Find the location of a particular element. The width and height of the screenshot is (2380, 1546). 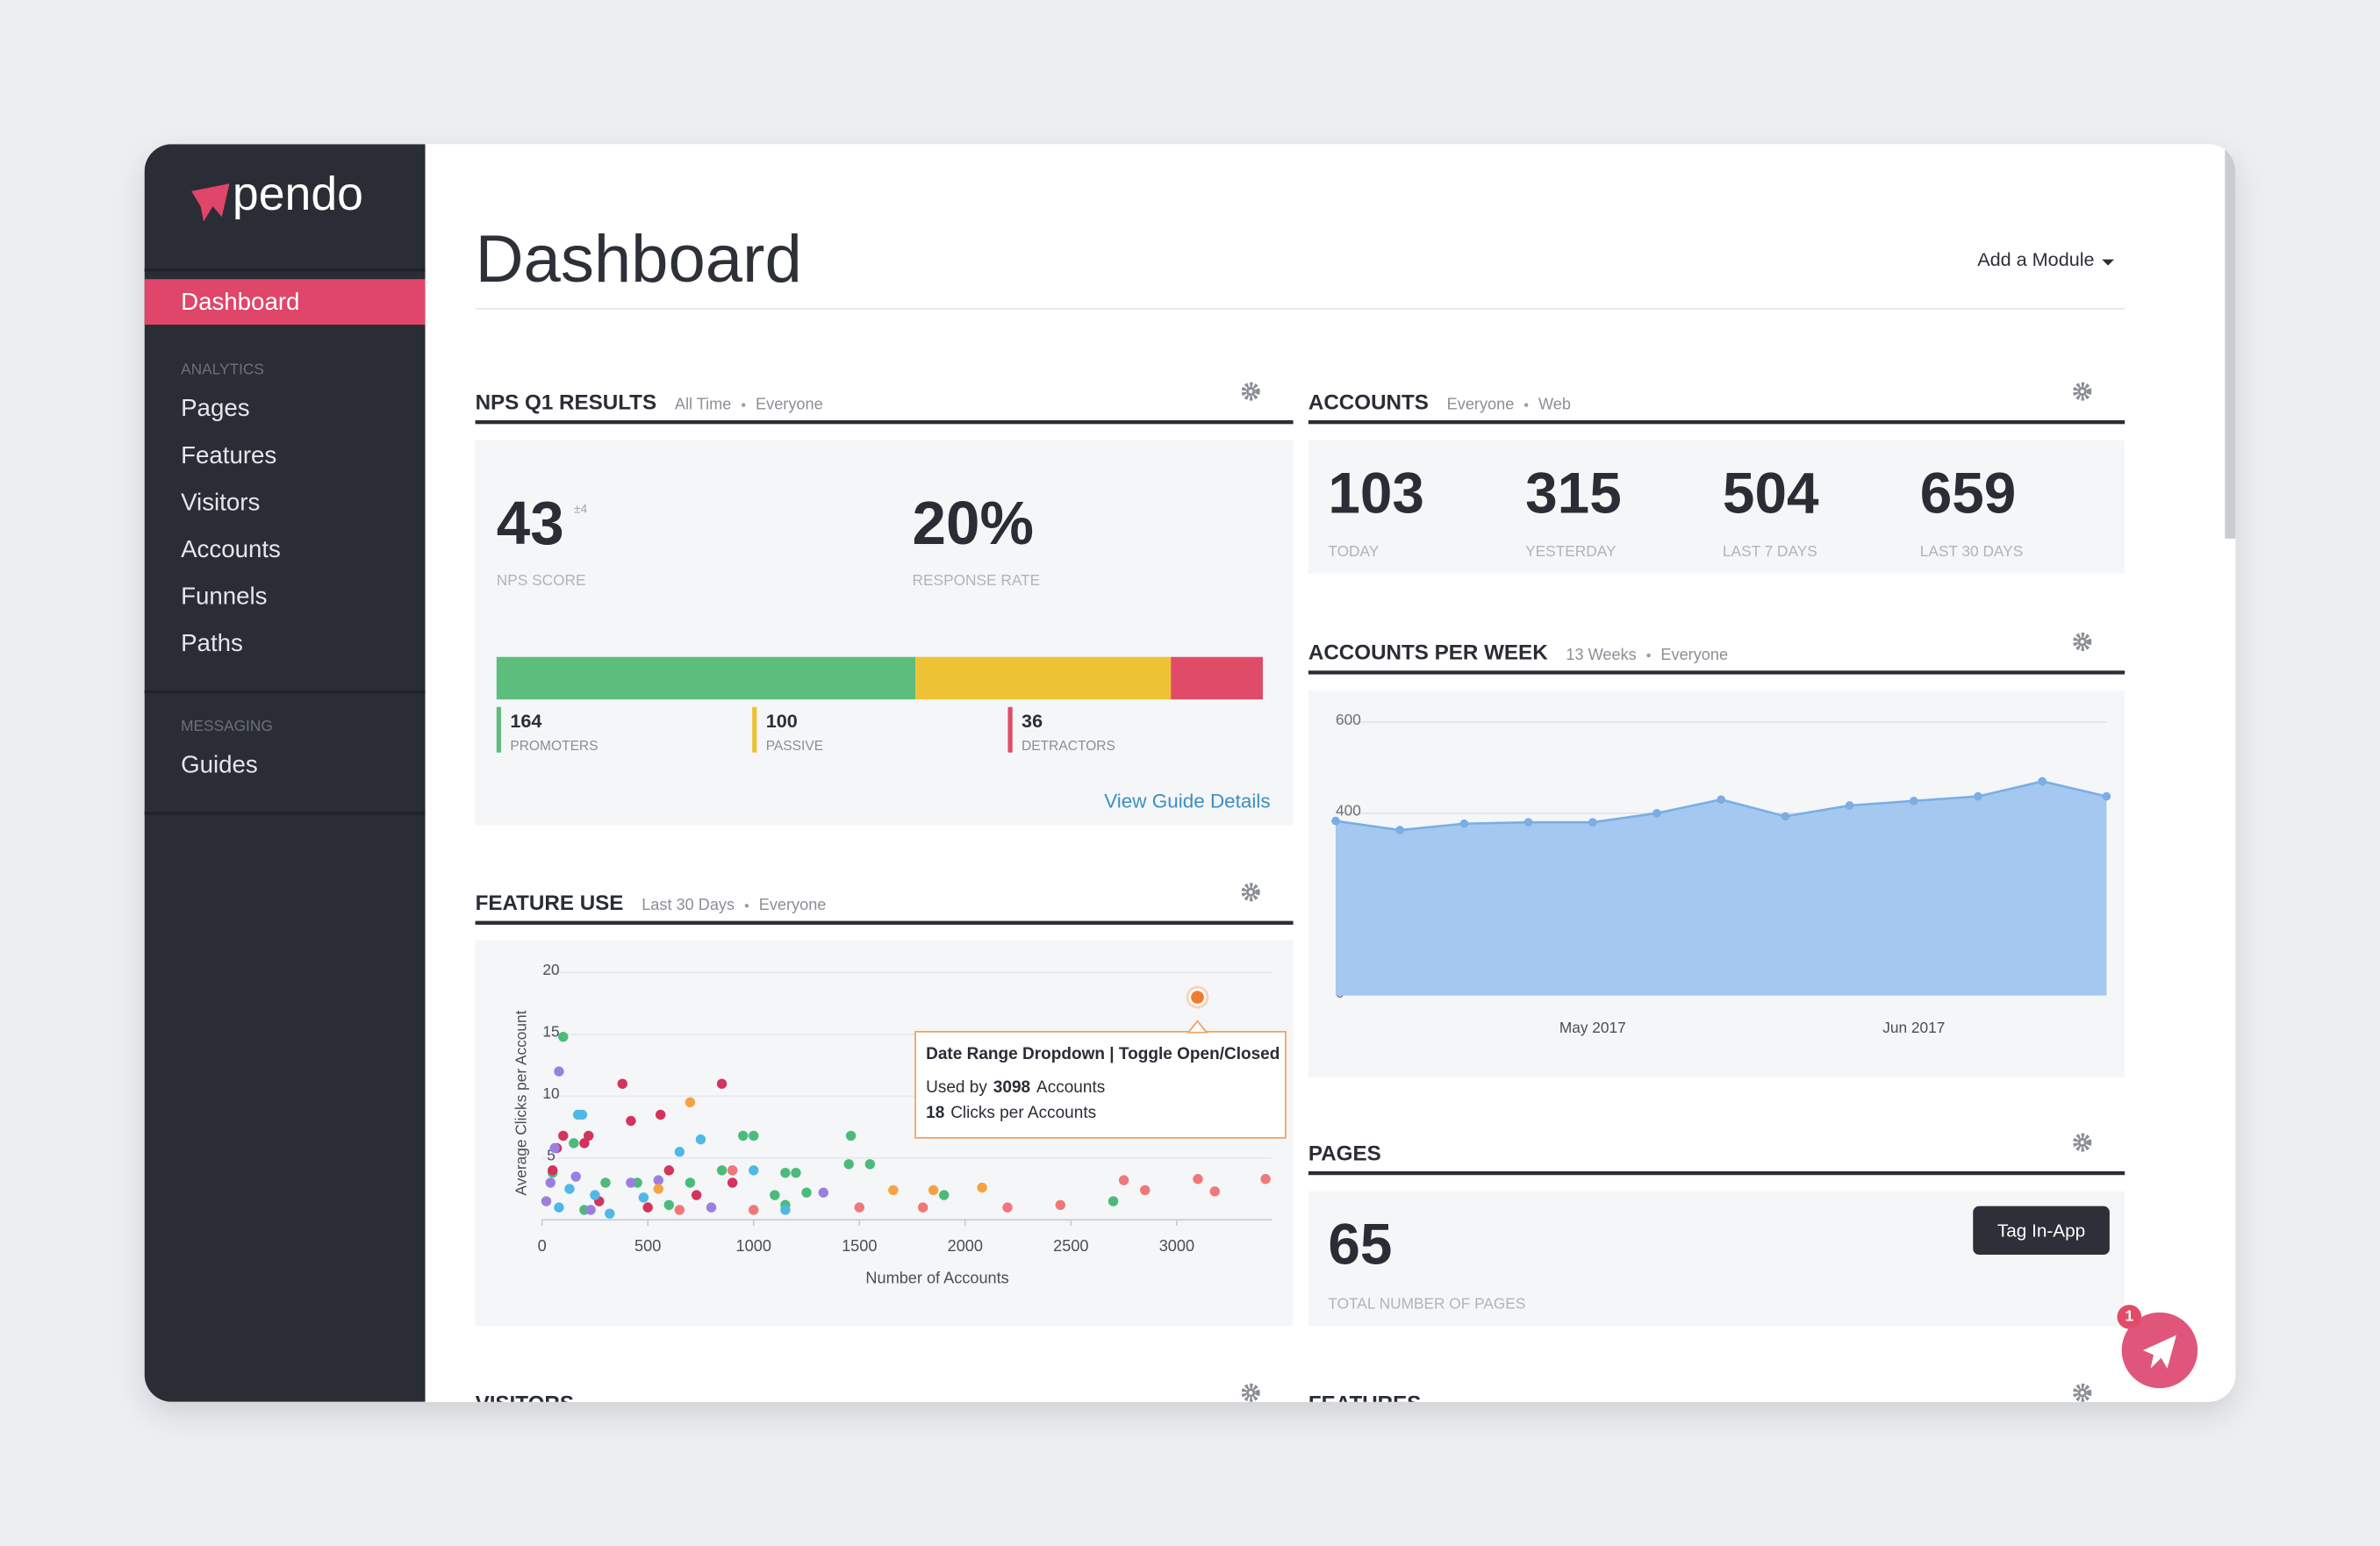

nav-item: Features is located at coordinates (228, 455).